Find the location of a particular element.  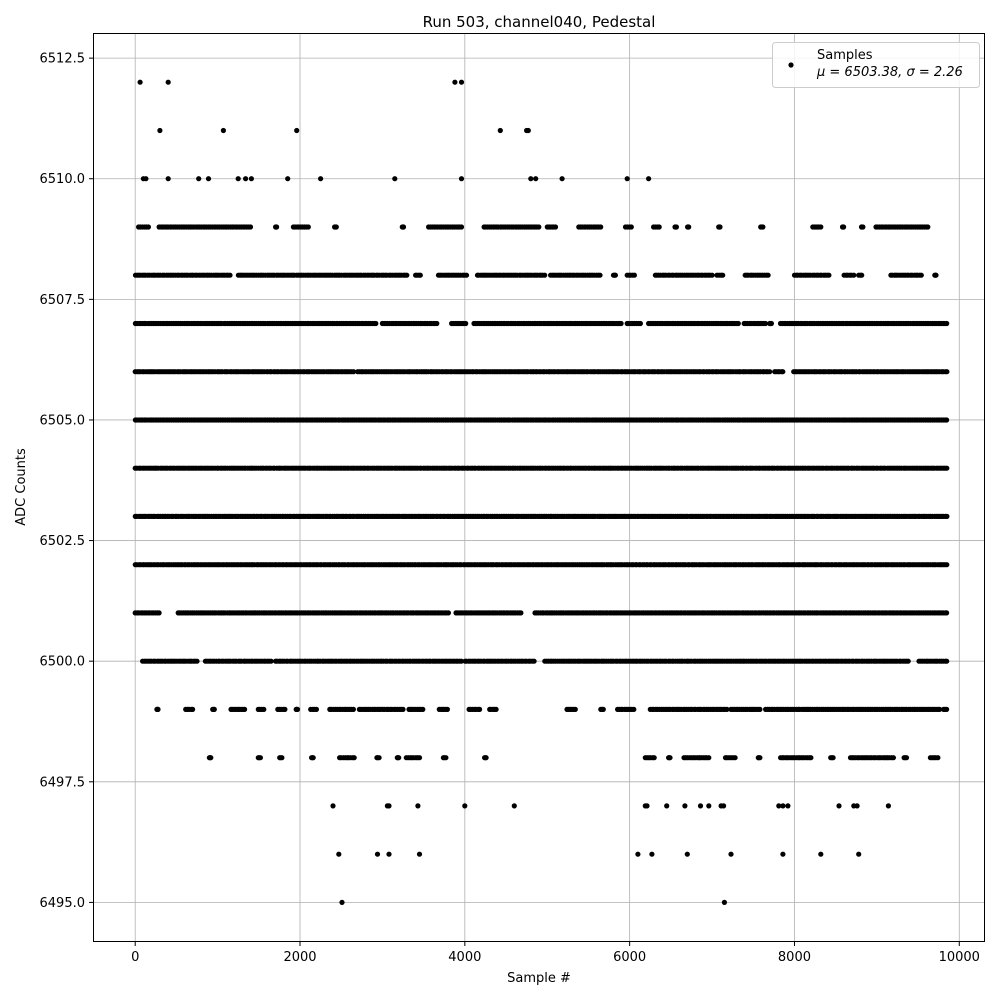

y-tick-label: 6507.5 is located at coordinates (63, 300).